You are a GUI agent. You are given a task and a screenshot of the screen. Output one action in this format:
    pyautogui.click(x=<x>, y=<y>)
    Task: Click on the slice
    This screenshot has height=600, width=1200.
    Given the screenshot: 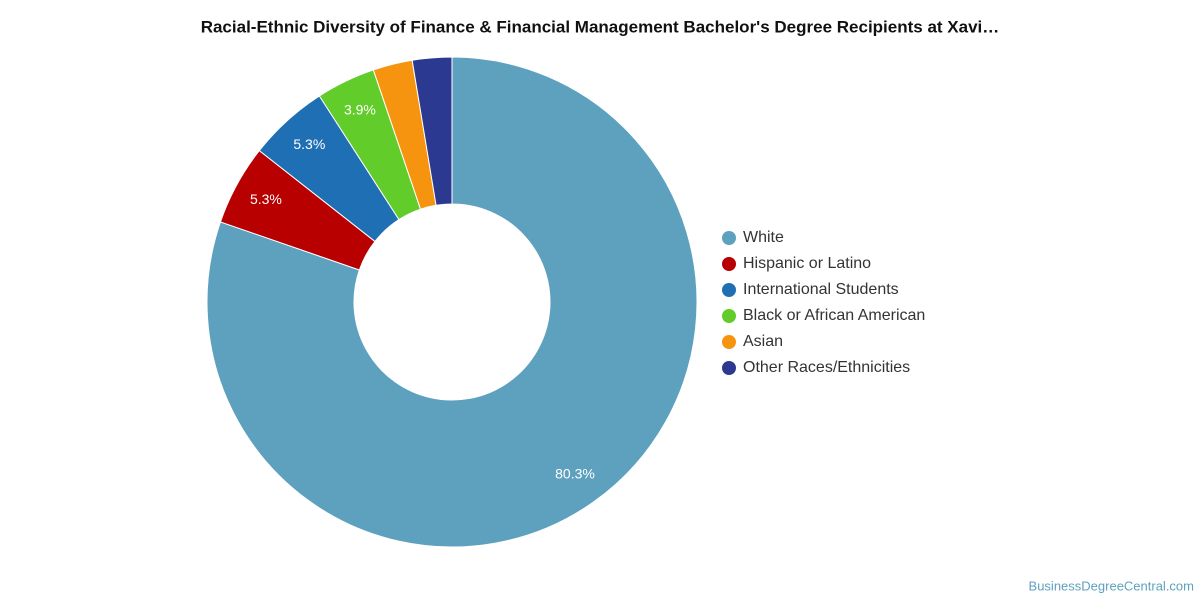 What is the action you would take?
    pyautogui.click(x=432, y=131)
    